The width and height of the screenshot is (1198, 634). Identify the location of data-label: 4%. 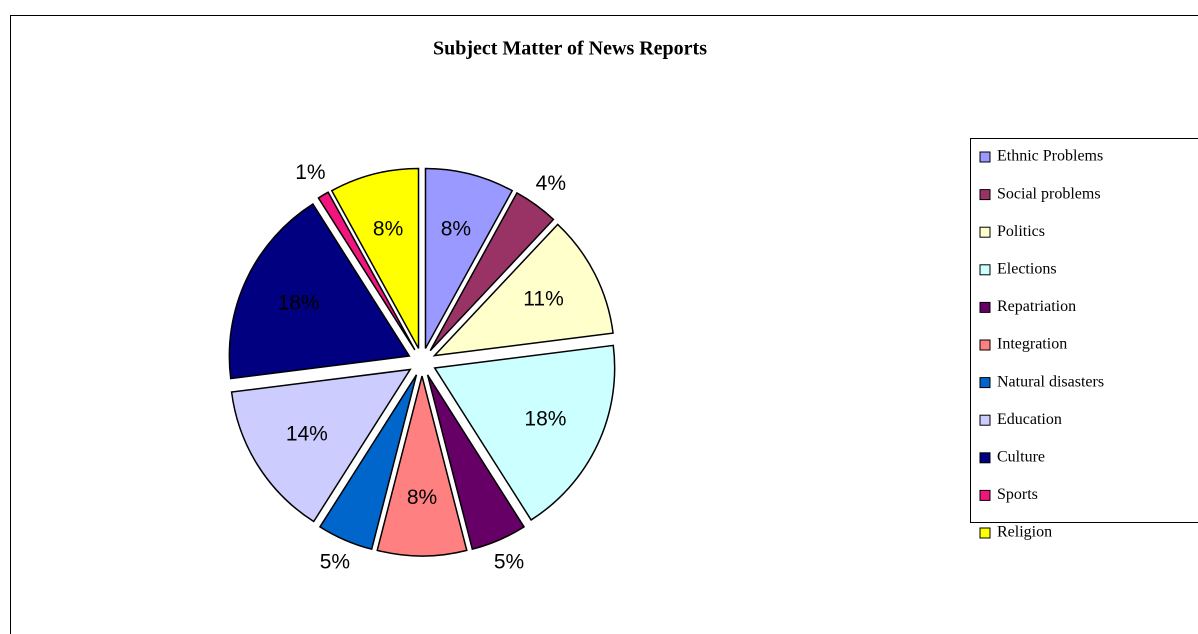
(551, 183).